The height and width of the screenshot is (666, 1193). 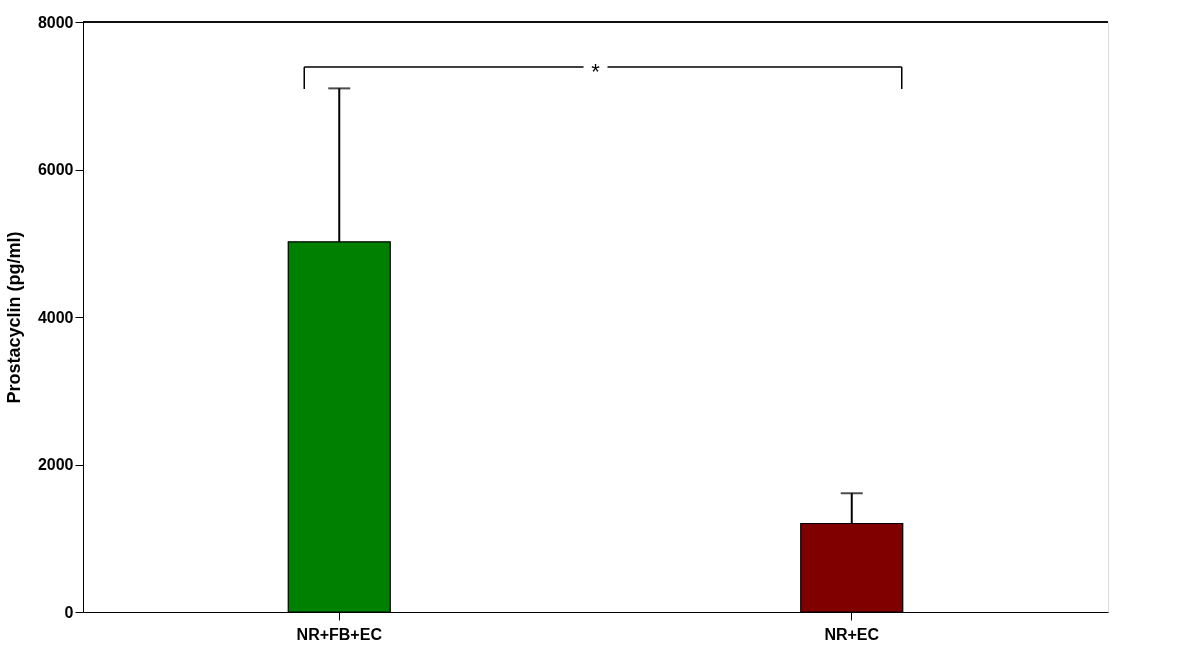 What do you see at coordinates (596, 71) in the screenshot?
I see `annotation: *` at bounding box center [596, 71].